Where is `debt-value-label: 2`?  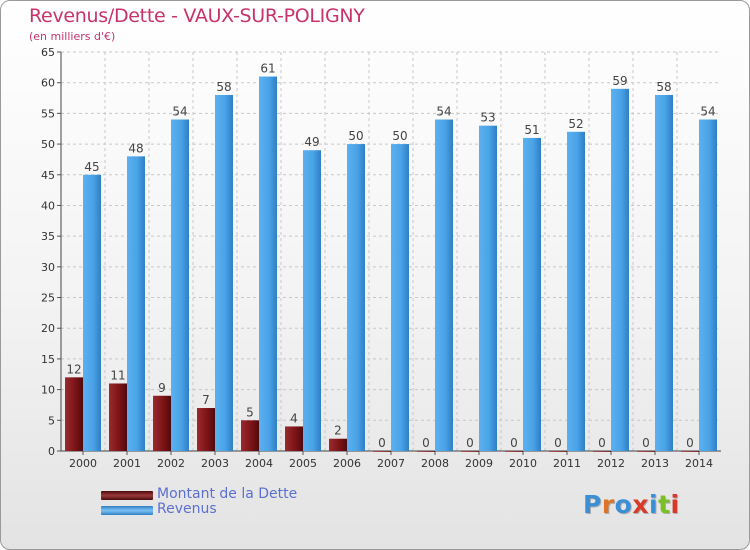
debt-value-label: 2 is located at coordinates (338, 431).